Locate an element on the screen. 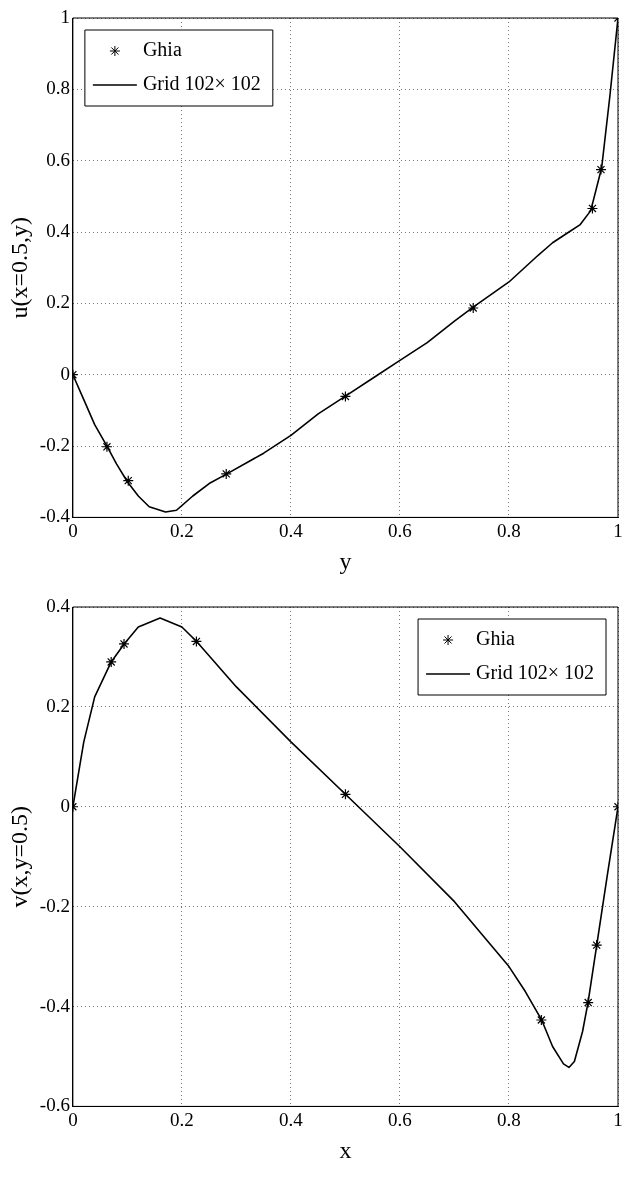  y-axis-title: v(x,y=0.5) is located at coordinates (18, 856).